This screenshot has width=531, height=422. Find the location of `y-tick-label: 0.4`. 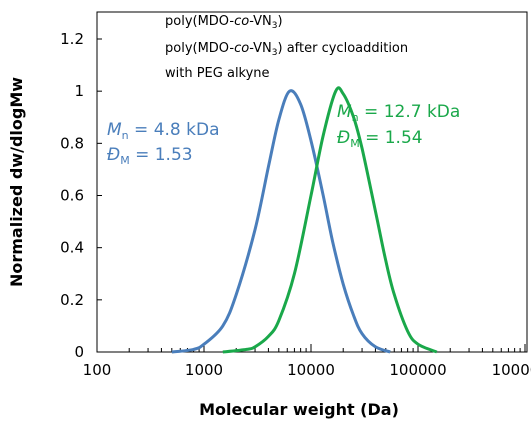

y-tick-label: 0.4 is located at coordinates (72, 248).